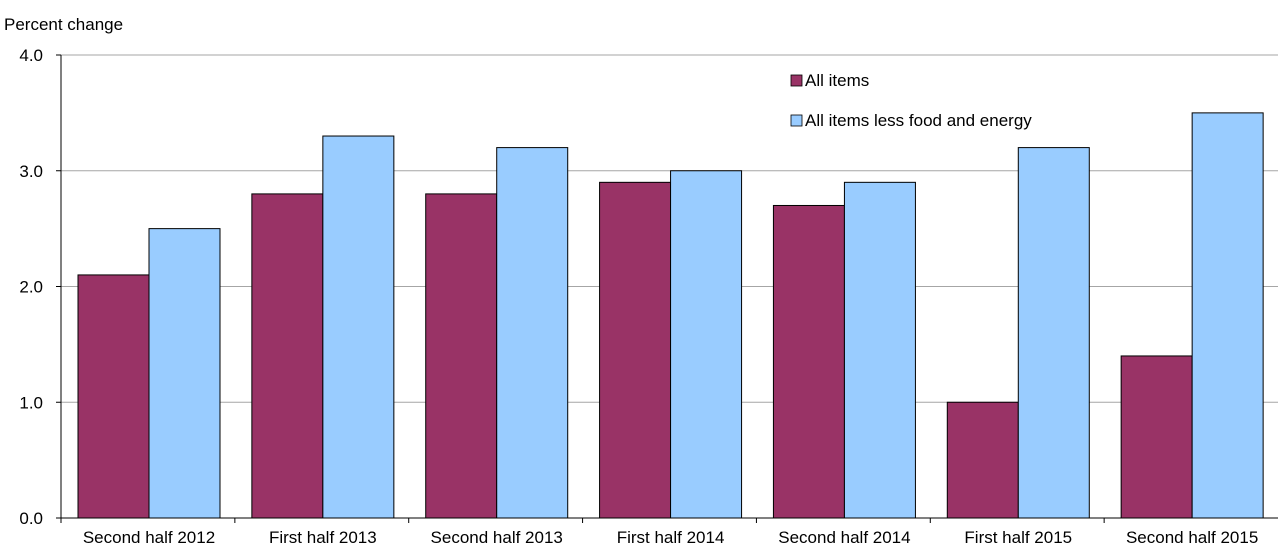 The width and height of the screenshot is (1278, 553). I want to click on y-tick-label: 1.0, so click(31, 402).